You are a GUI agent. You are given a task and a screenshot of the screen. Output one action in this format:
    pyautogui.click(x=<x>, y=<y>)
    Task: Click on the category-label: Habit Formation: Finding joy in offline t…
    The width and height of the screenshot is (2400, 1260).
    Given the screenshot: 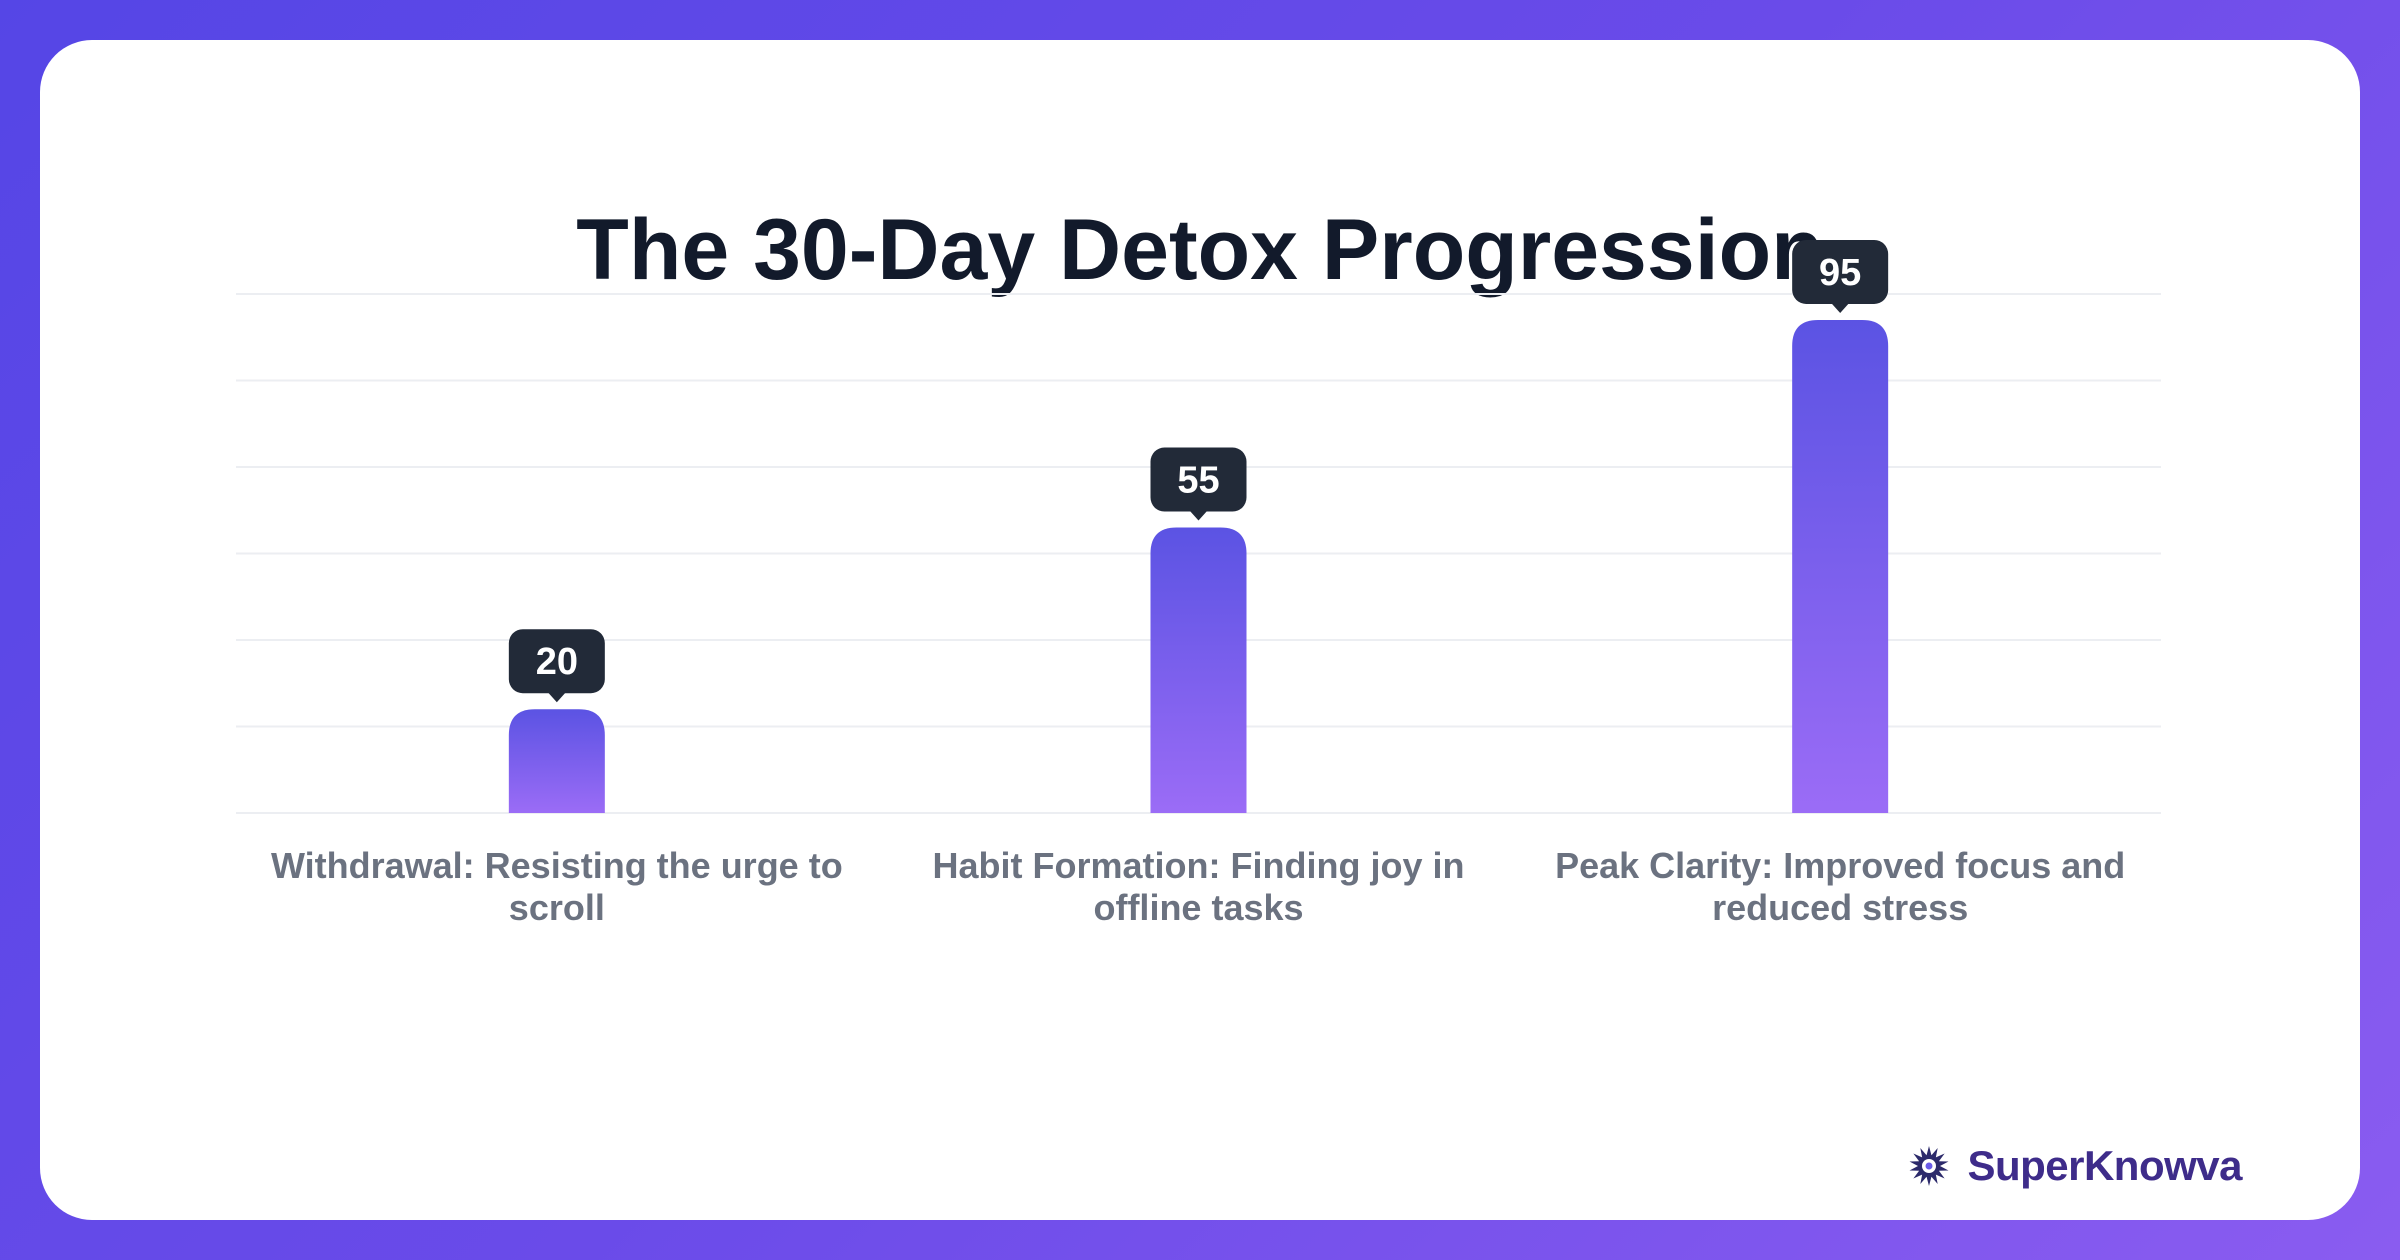 What is the action you would take?
    pyautogui.click(x=1199, y=886)
    